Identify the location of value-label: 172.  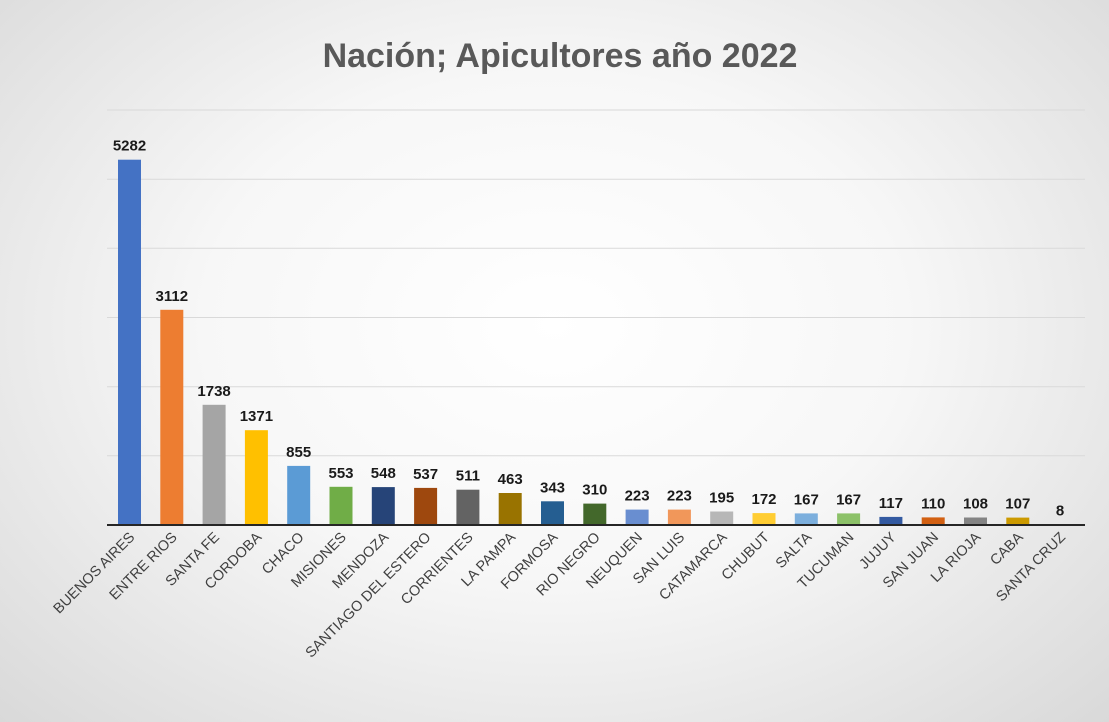
(763, 499).